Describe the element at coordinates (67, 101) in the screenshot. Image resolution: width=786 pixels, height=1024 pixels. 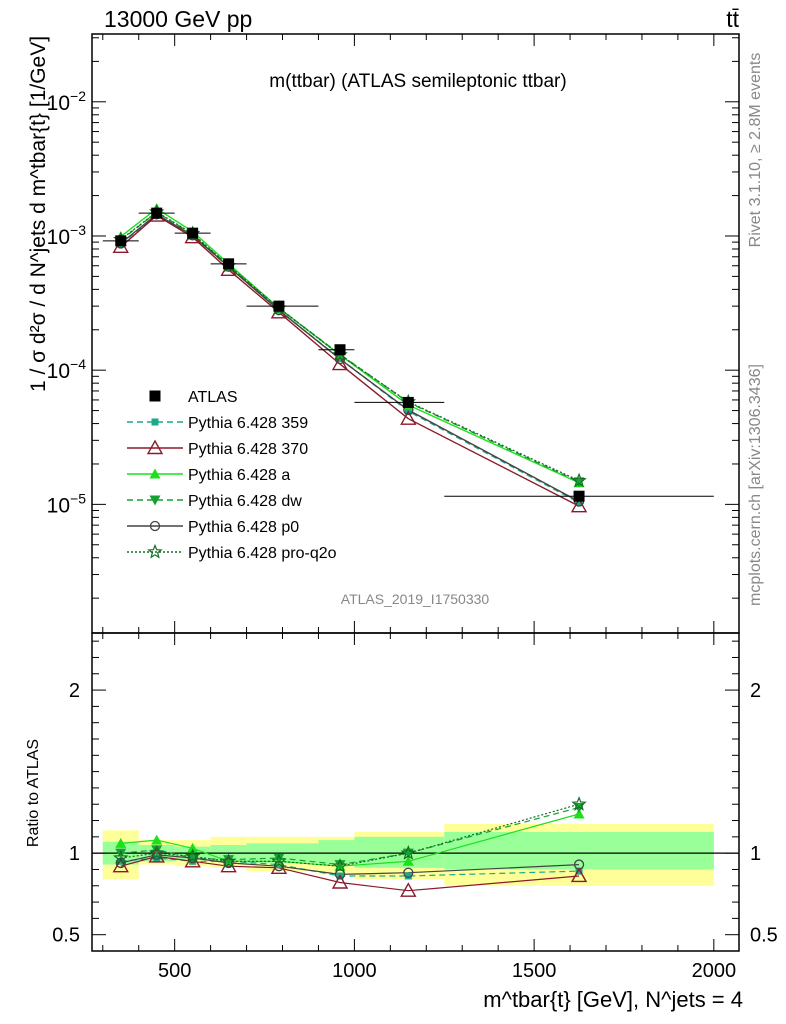
I see `y-tick-label-3: 10⁻²` at that location.